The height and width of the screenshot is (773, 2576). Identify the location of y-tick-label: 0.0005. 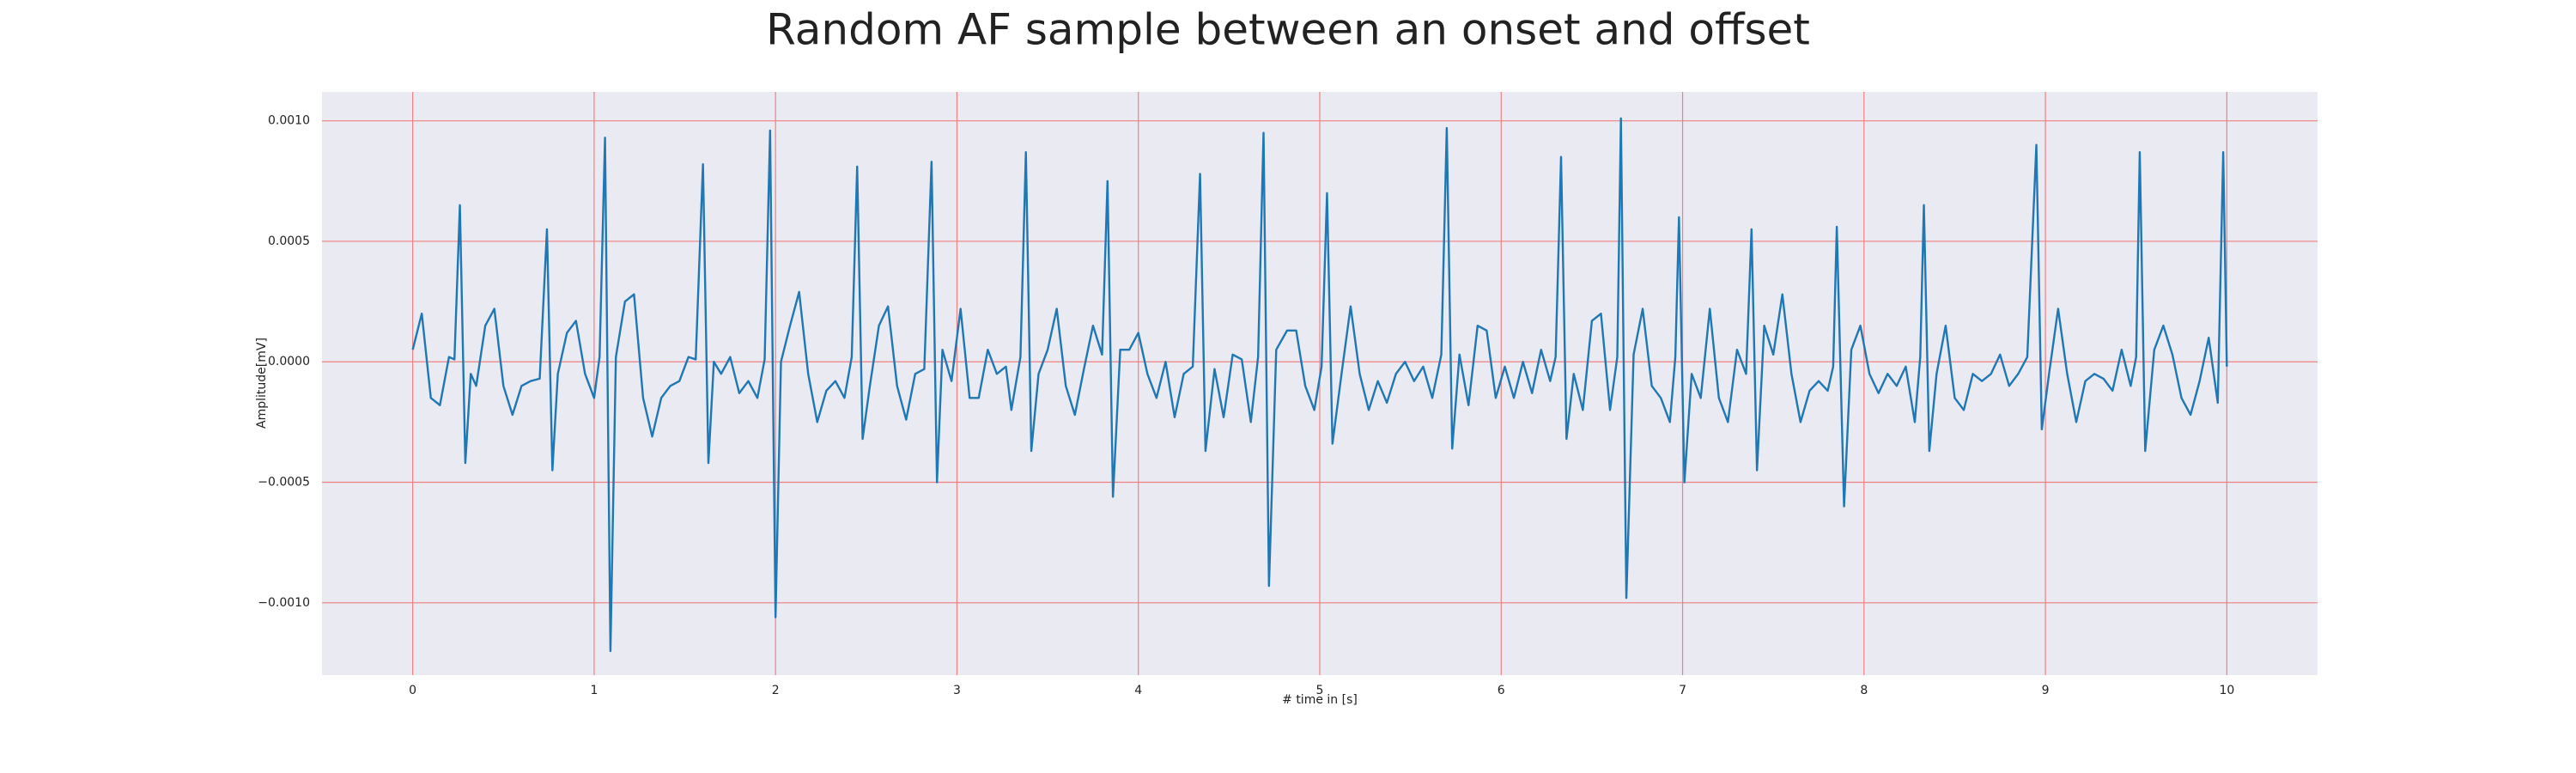
(289, 241).